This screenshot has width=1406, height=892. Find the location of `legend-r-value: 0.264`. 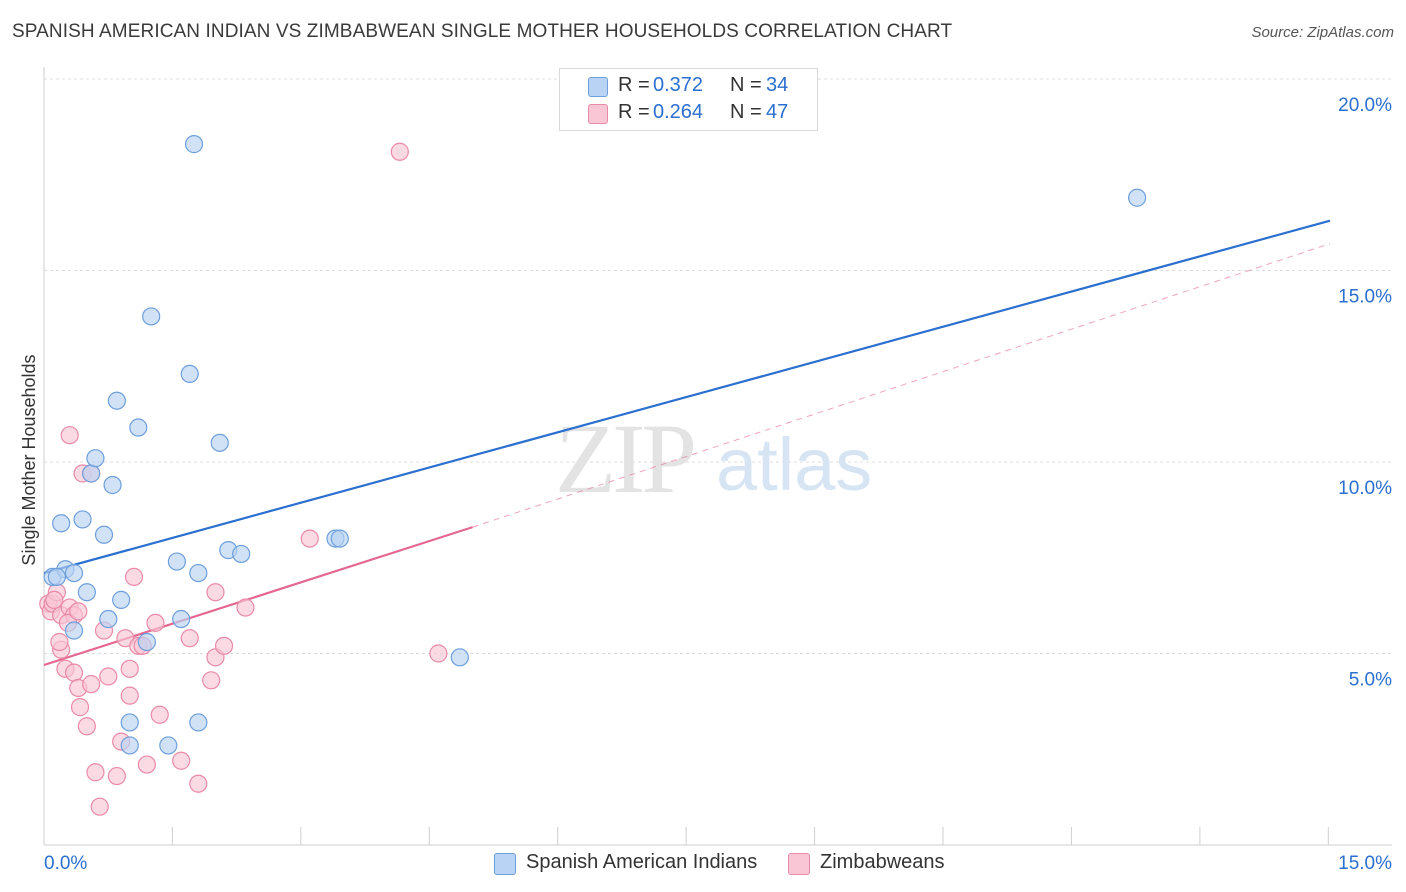

legend-r-value: 0.264 is located at coordinates (678, 112).